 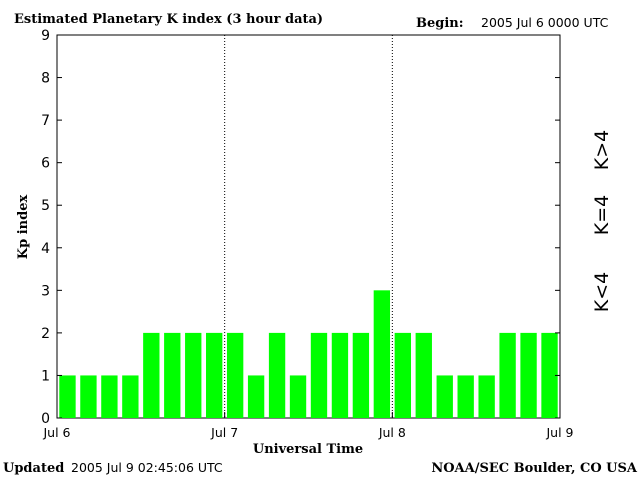 What do you see at coordinates (45, 121) in the screenshot?
I see `y-tick-label: 7` at bounding box center [45, 121].